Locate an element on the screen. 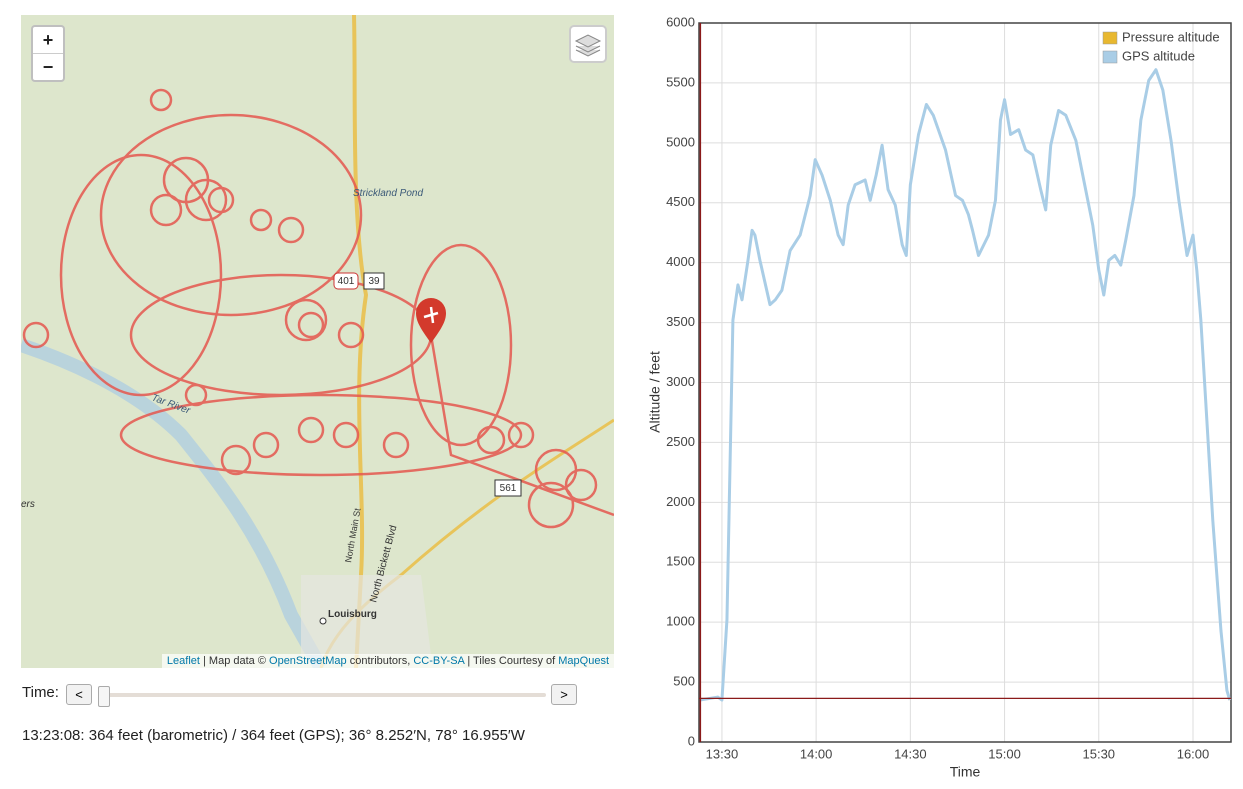 The height and width of the screenshot is (789, 1243). map-label: Louisburg is located at coordinates (352, 614).